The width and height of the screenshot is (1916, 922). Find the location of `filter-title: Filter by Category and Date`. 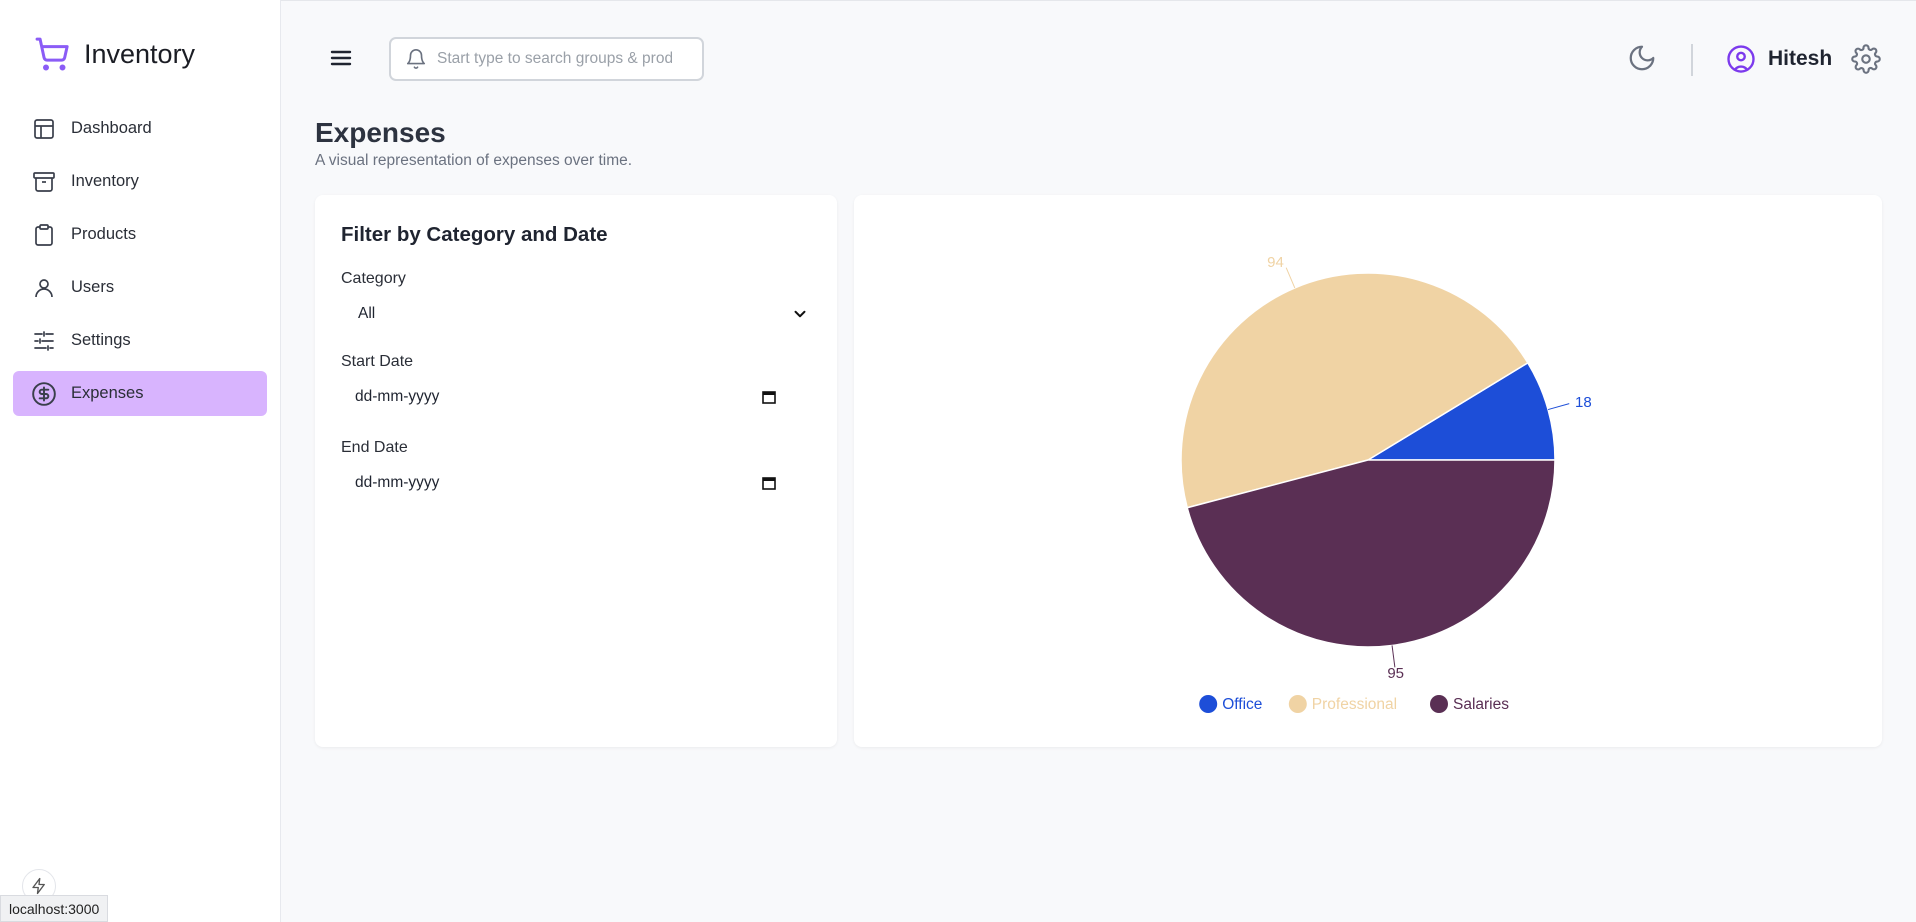

filter-title: Filter by Category and Date is located at coordinates (474, 234).